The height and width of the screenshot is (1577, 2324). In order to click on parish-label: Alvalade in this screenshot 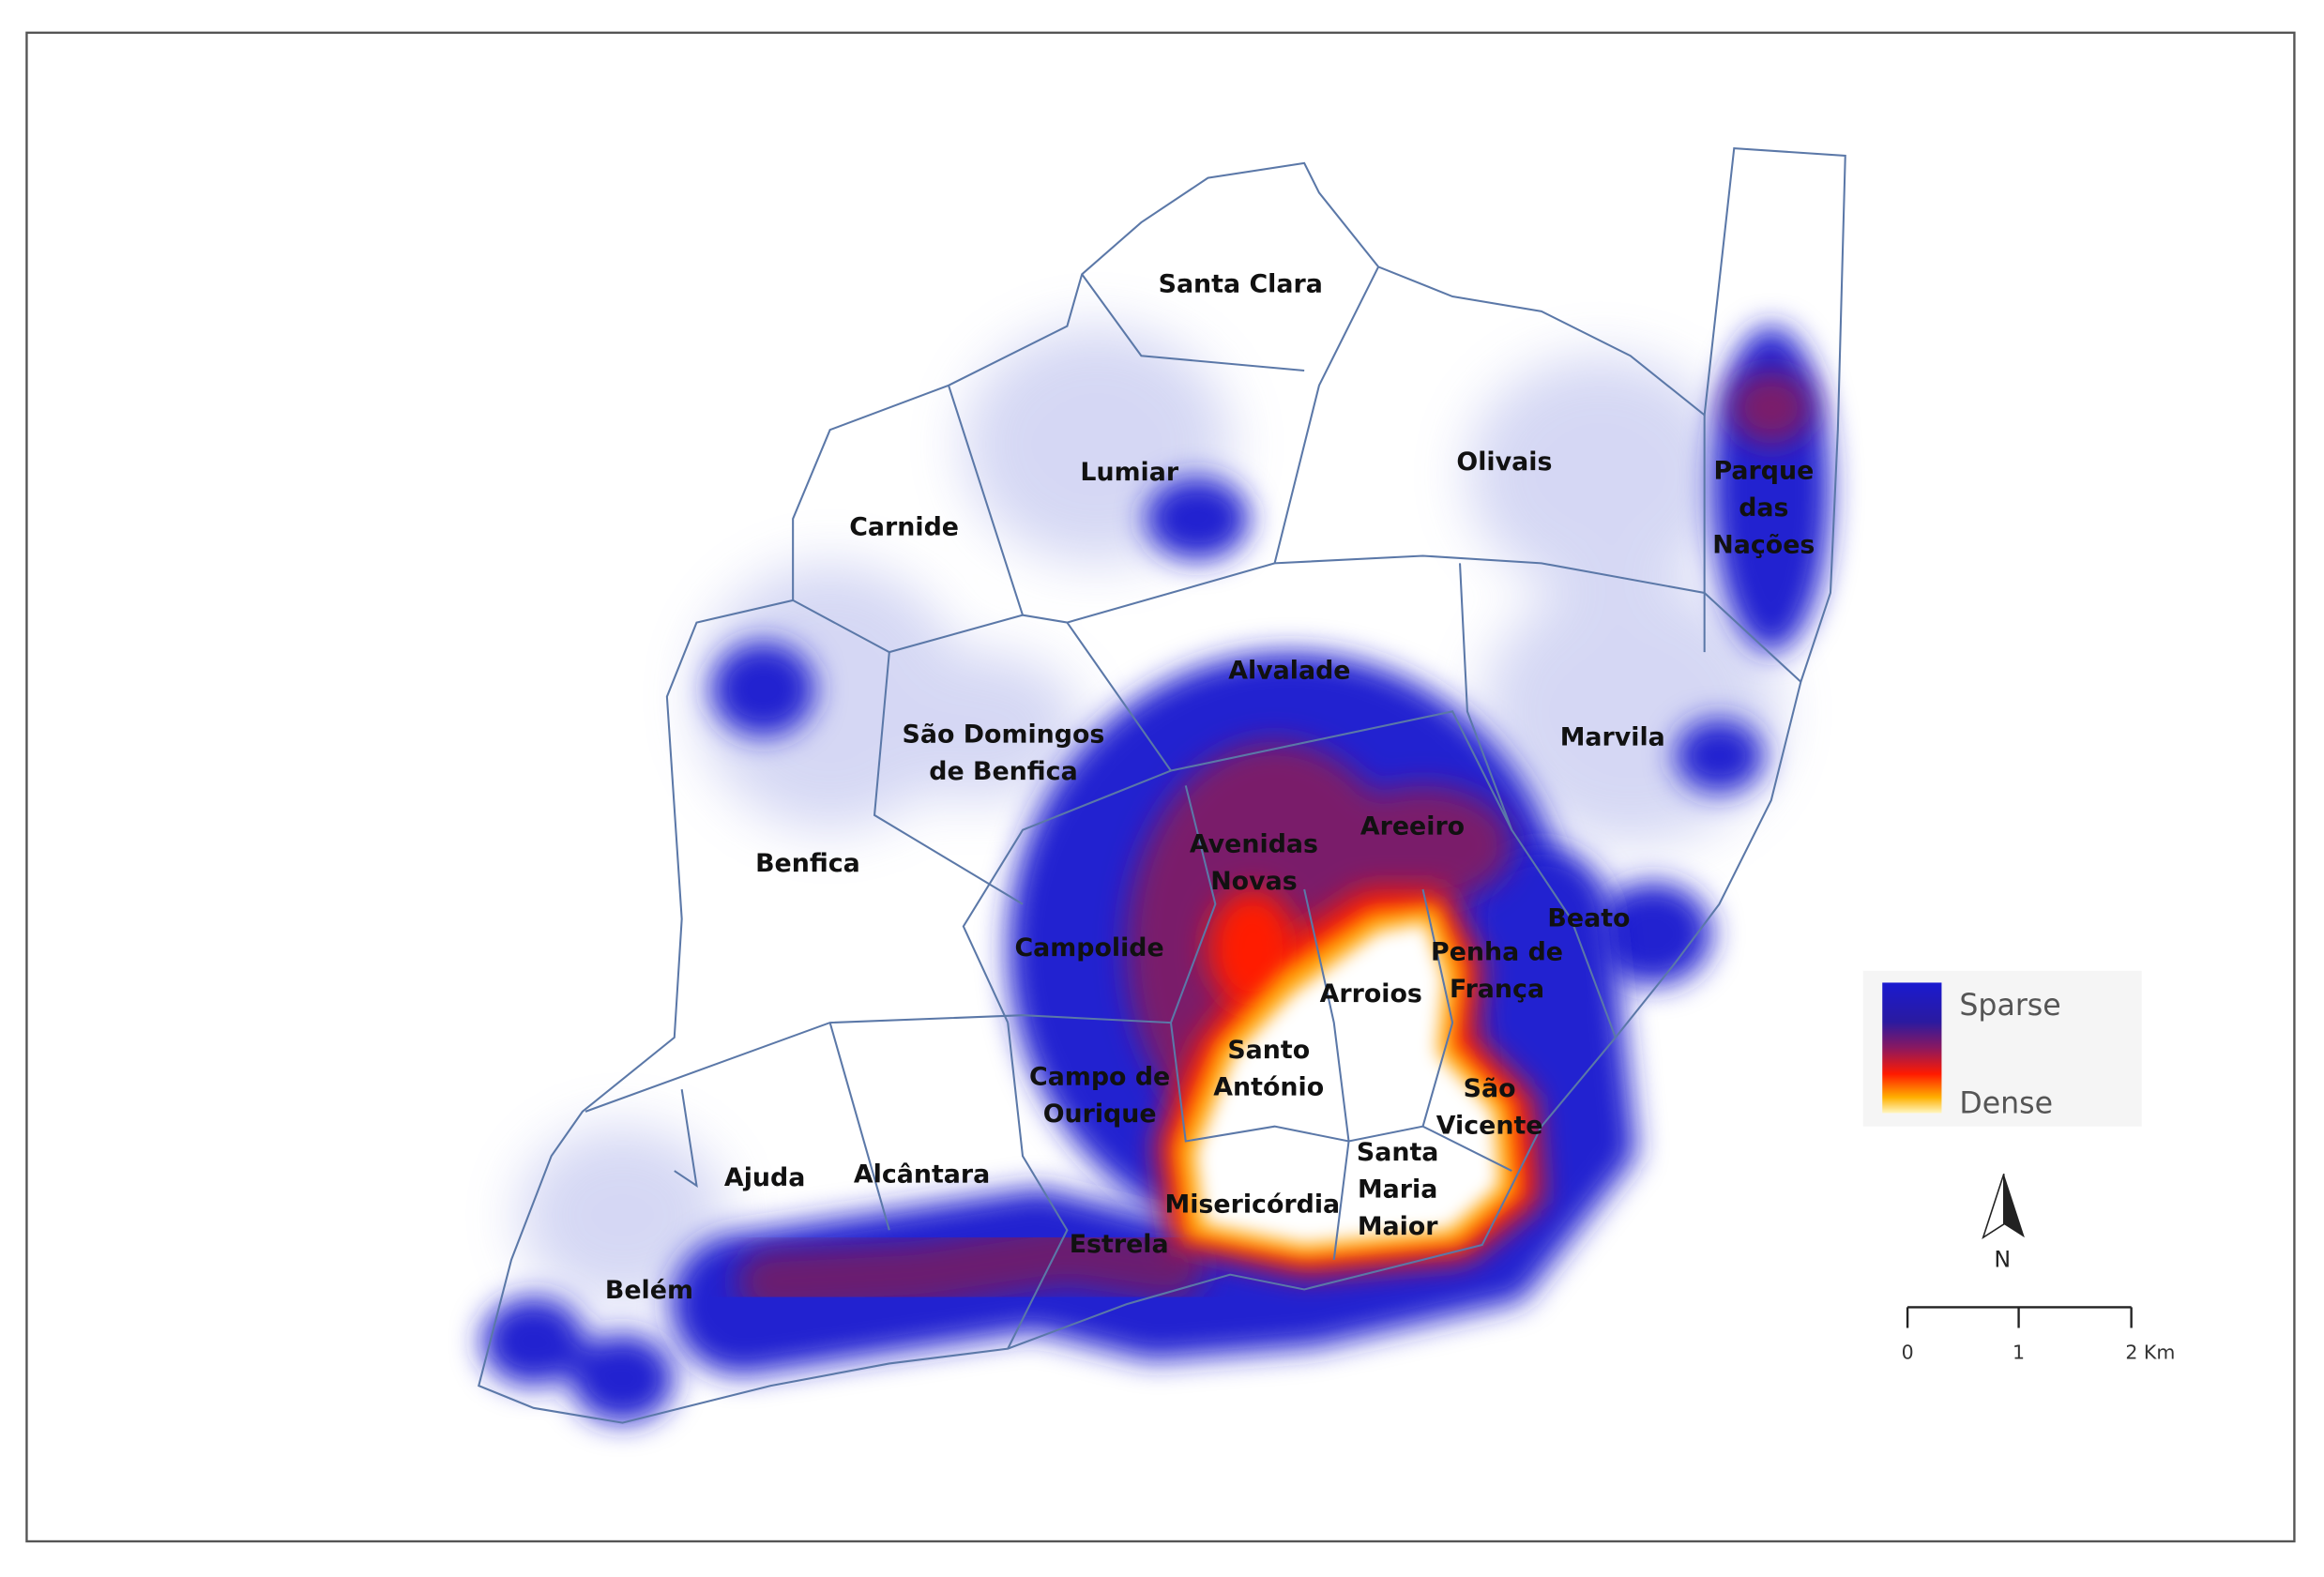, I will do `click(1289, 671)`.